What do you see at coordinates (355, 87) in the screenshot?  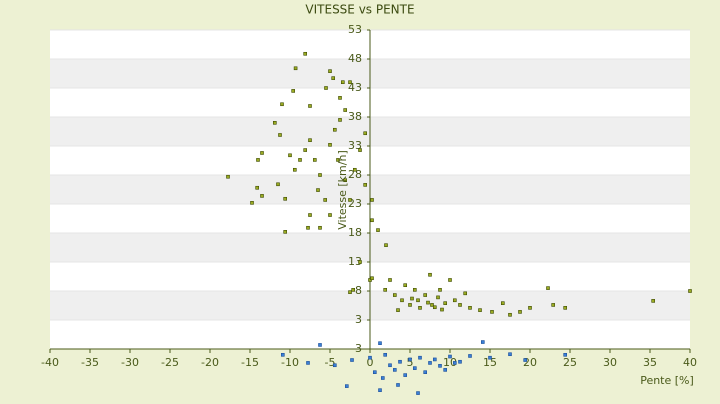 I see `y-tick-label: 43` at bounding box center [355, 87].